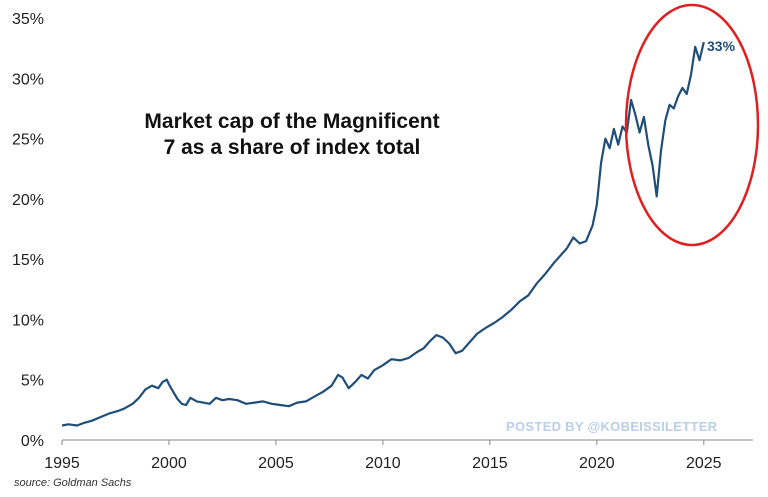  I want to click on chart-title-line-1: Market cap of the Magnificent, so click(291, 121).